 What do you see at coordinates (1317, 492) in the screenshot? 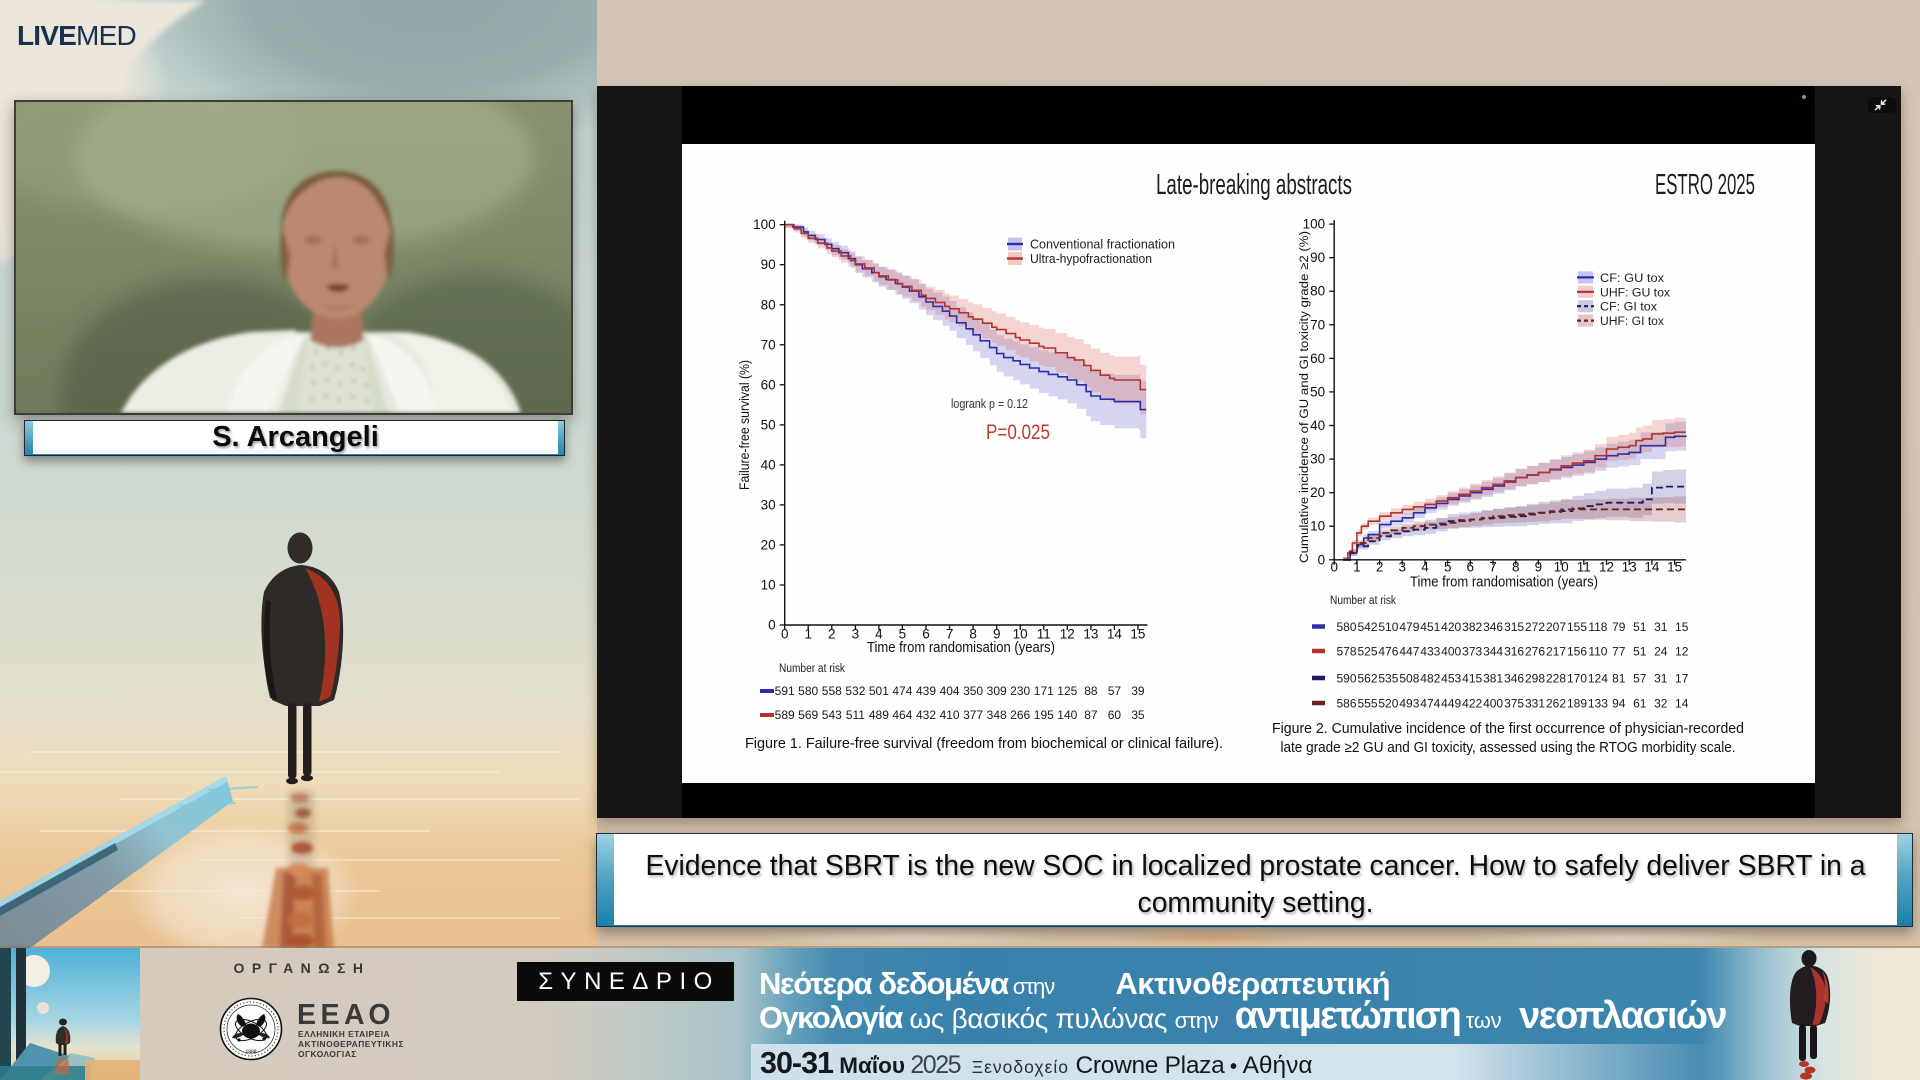
I see `svg-text: 20` at bounding box center [1317, 492].